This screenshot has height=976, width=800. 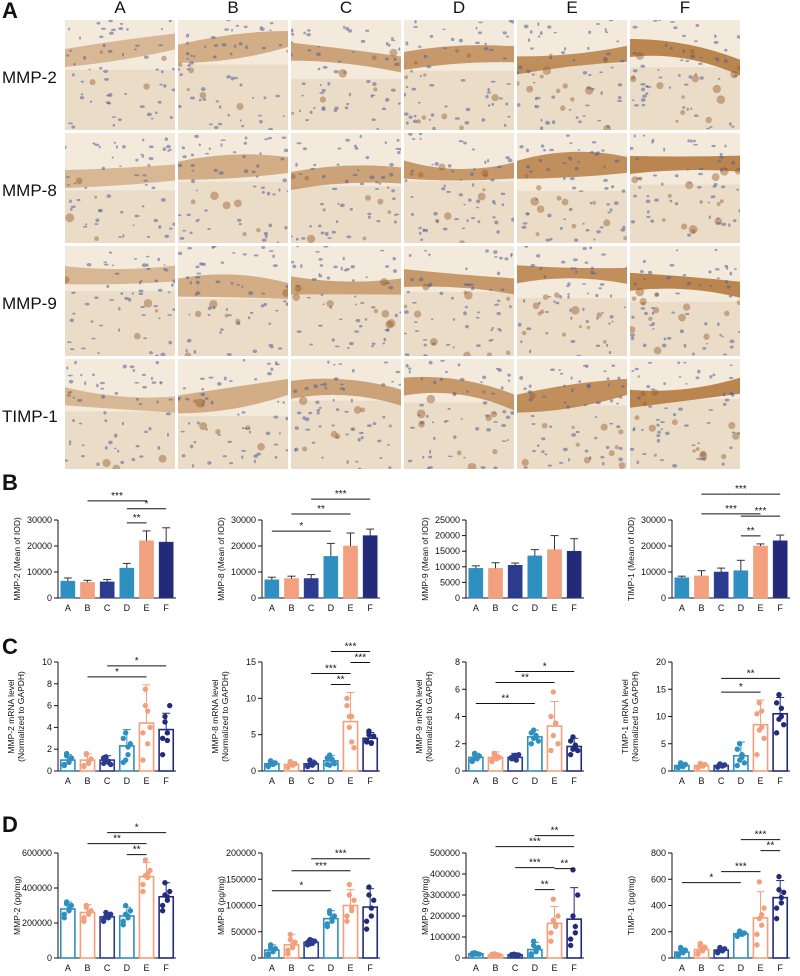 I want to click on y-axis-label: MMP-8 mRNA level, so click(x=215, y=716).